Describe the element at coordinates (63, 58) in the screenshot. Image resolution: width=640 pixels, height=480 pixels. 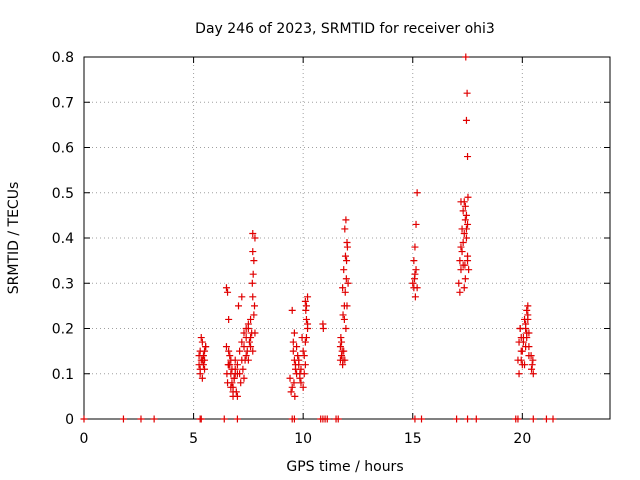
I see `y-tick-label: 0.8` at that location.